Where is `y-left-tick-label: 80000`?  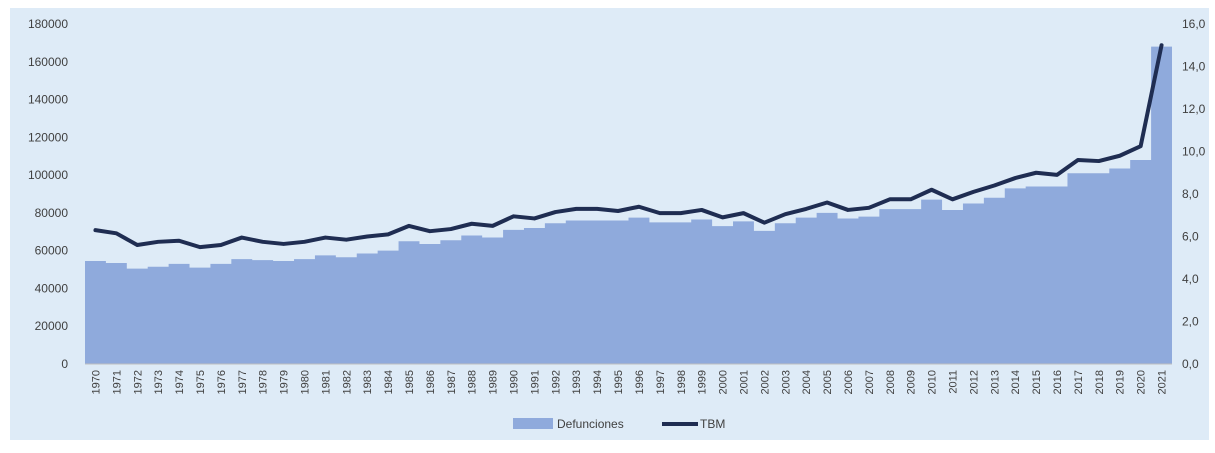 y-left-tick-label: 80000 is located at coordinates (52, 213).